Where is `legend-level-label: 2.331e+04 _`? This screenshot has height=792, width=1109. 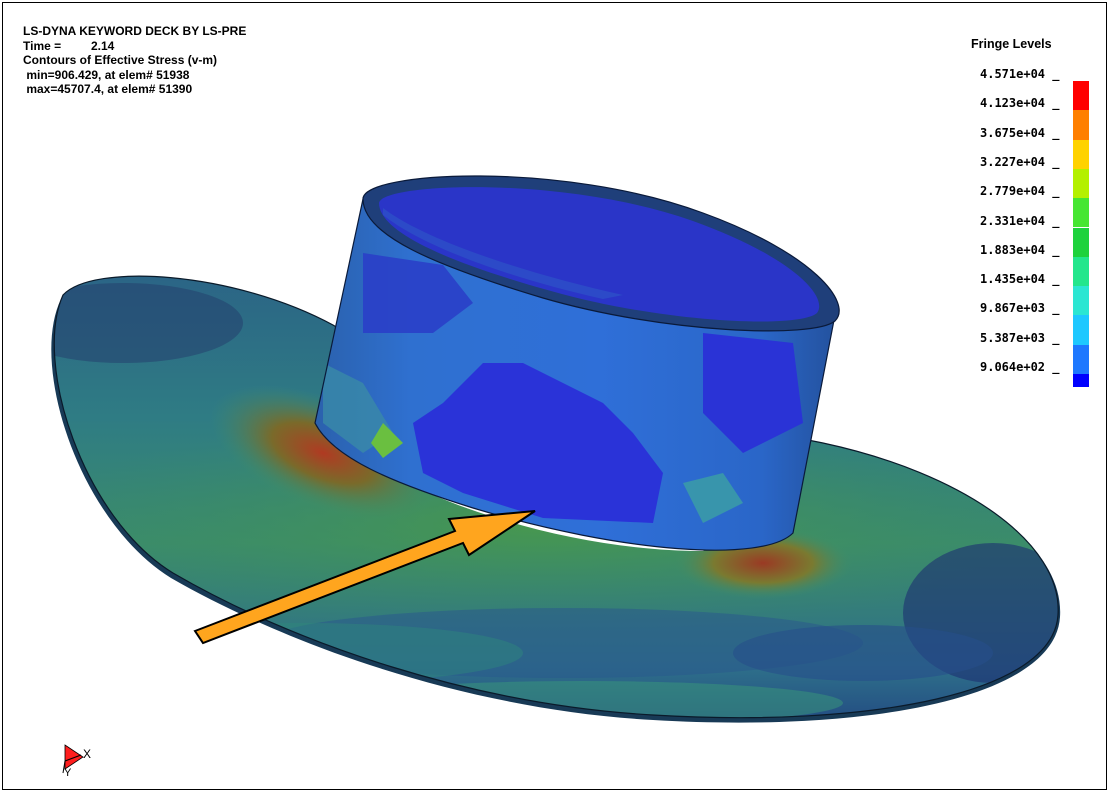 legend-level-label: 2.331e+04 _ is located at coordinates (1019, 221).